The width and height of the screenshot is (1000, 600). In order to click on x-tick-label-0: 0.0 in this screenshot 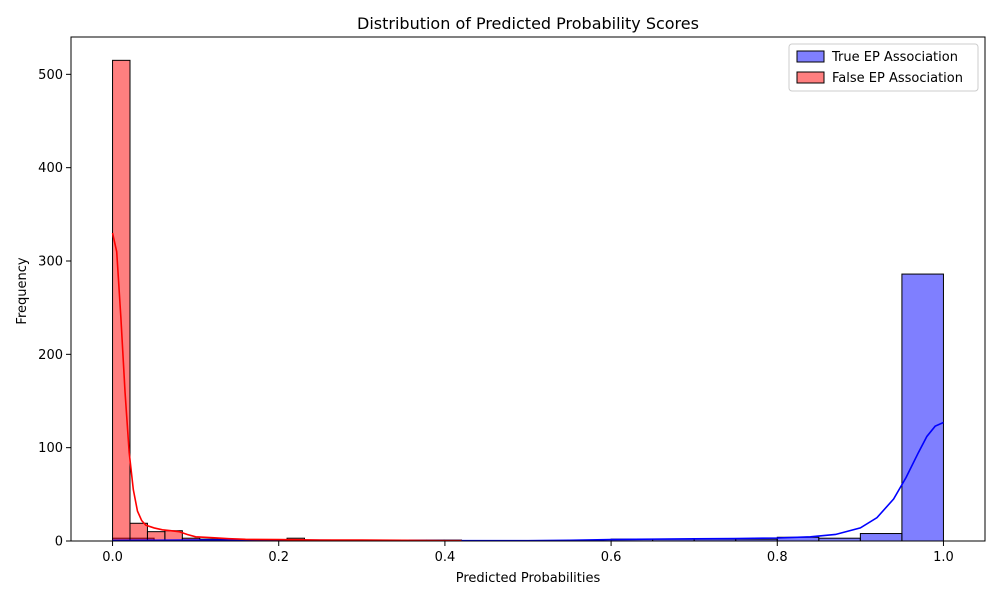, I will do `click(112, 557)`.